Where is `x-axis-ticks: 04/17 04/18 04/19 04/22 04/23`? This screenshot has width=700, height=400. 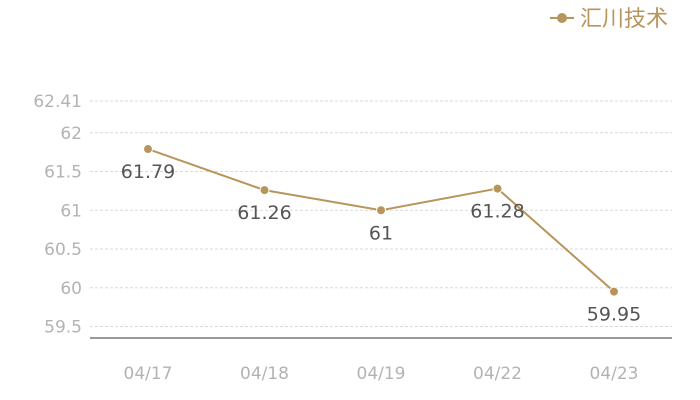
x-axis-ticks: 04/17 04/18 04/19 04/22 04/23 is located at coordinates (381, 374).